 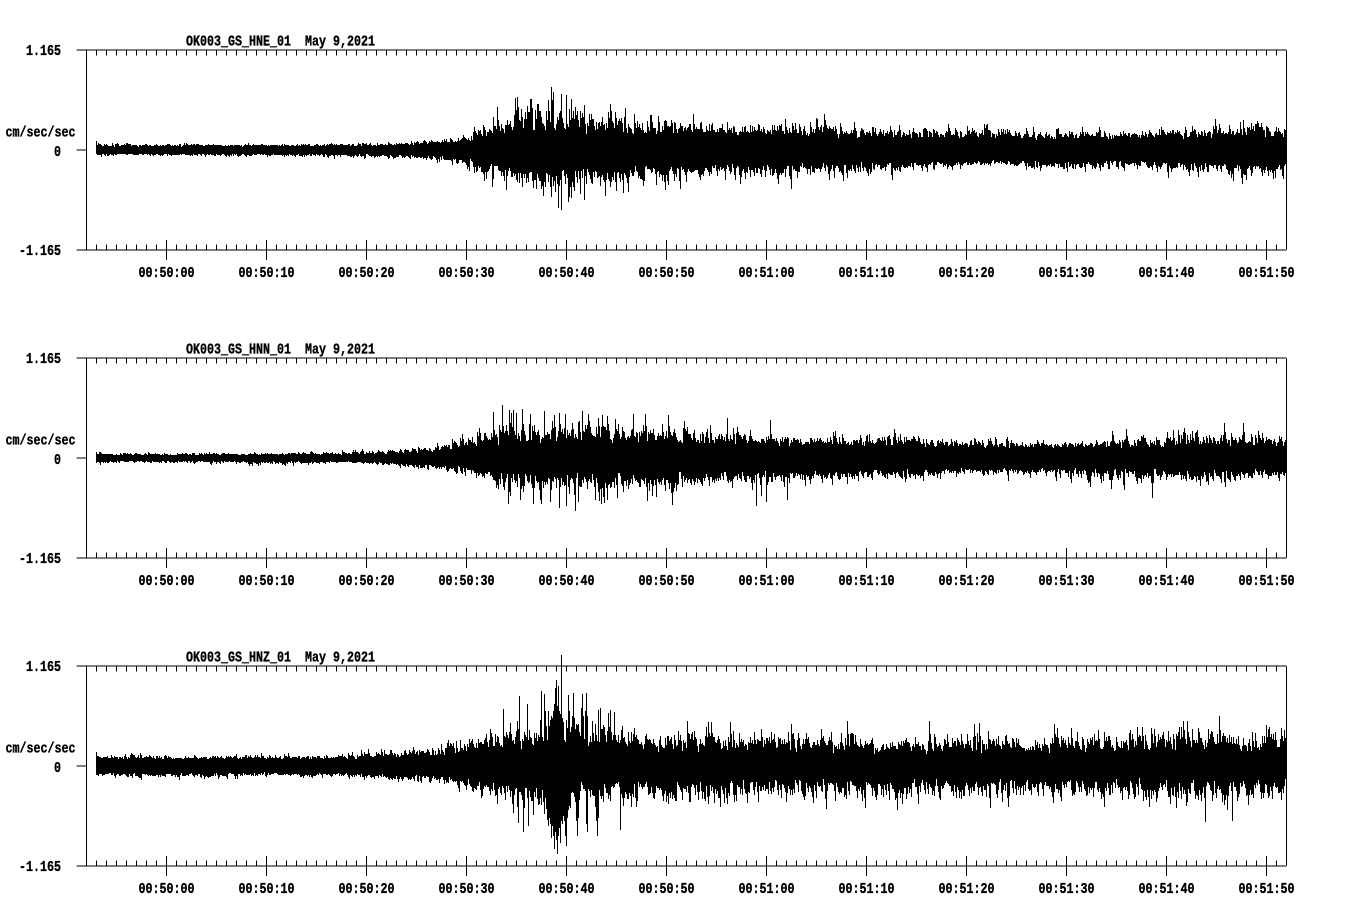 I want to click on svg-text: OK003_GS_HNZ_01, so click(x=238, y=659).